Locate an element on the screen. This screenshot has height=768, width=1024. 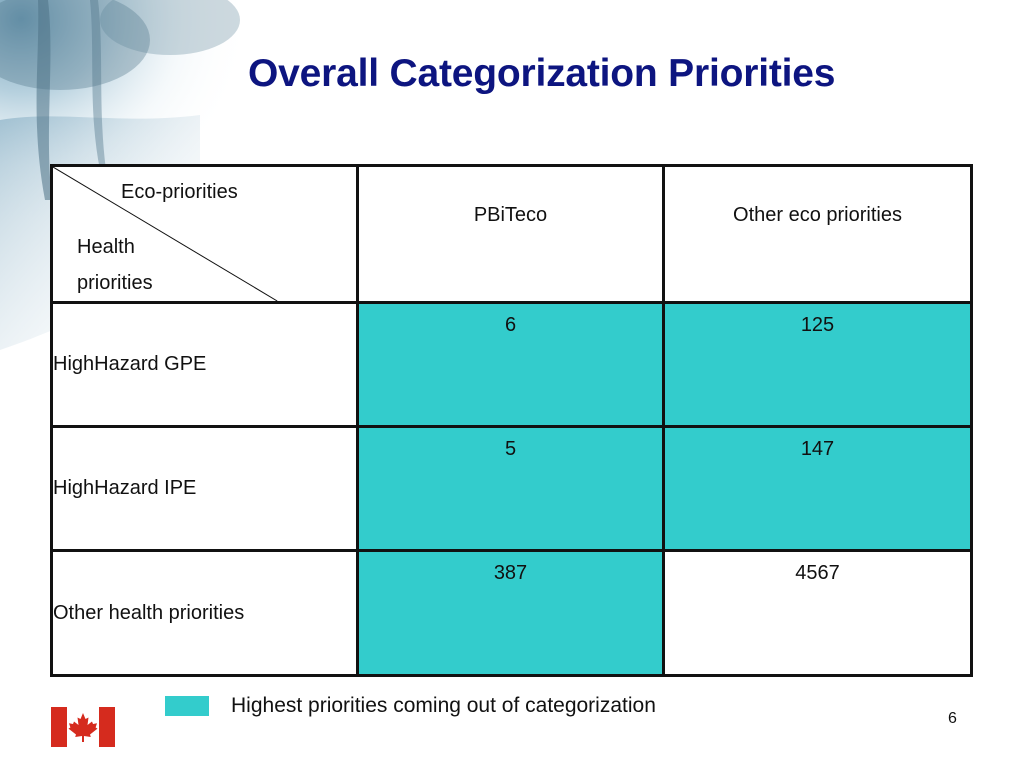
health-priorities-label: Health priorities is located at coordinates (115, 265).